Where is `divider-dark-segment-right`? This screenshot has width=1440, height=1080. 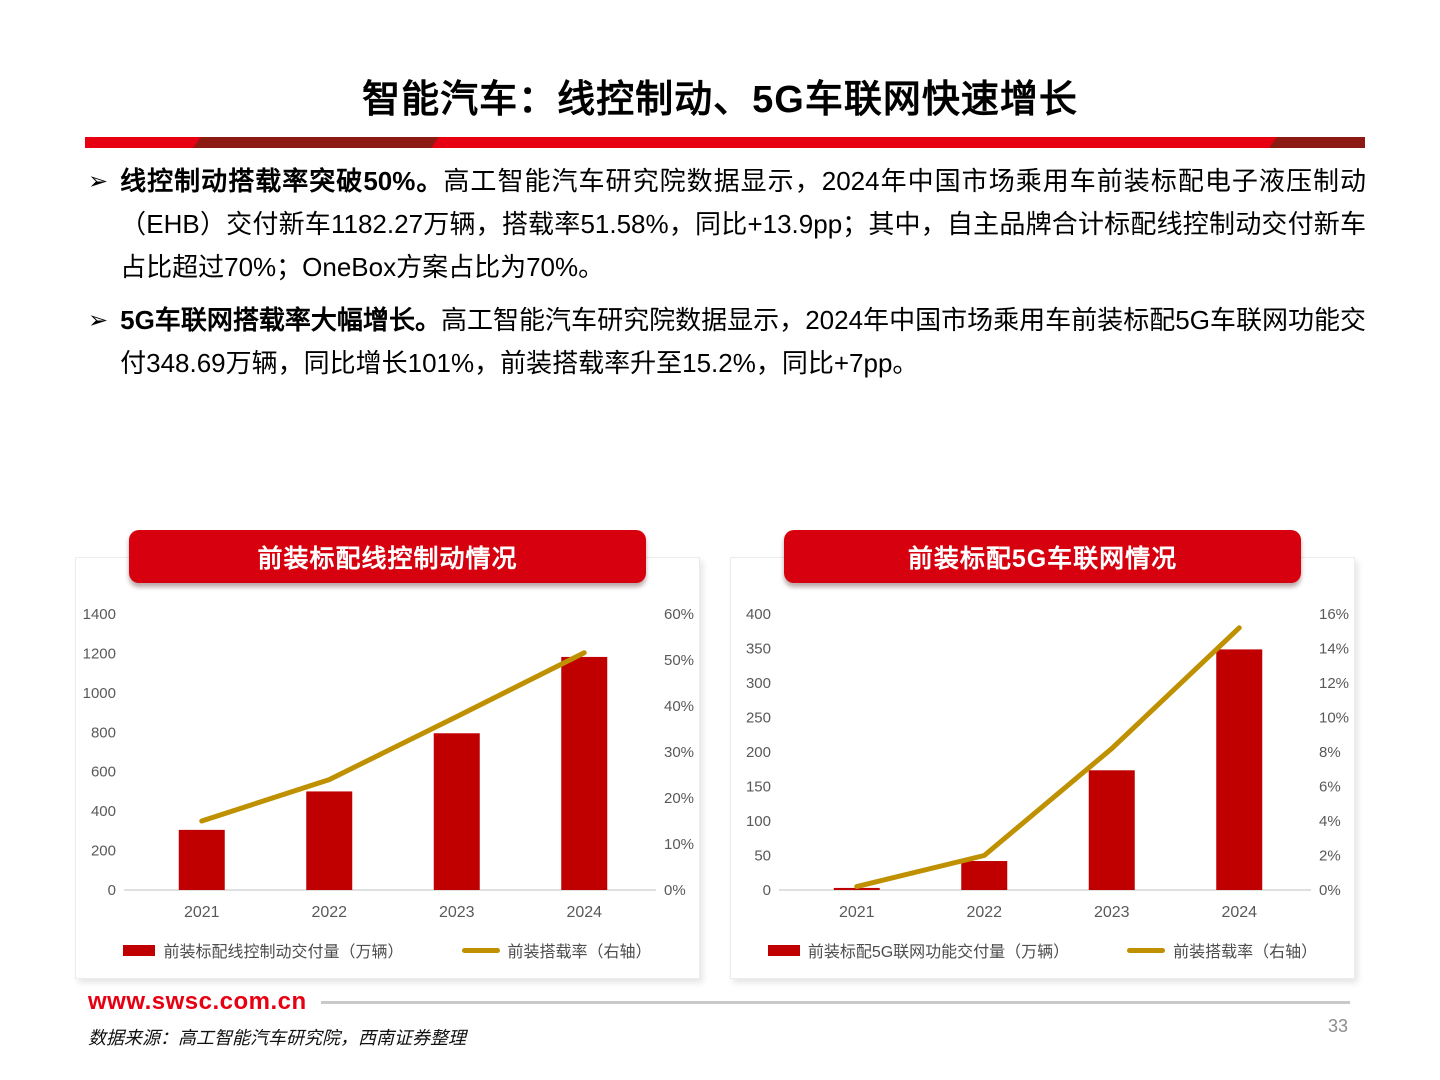 divider-dark-segment-right is located at coordinates (1317, 142).